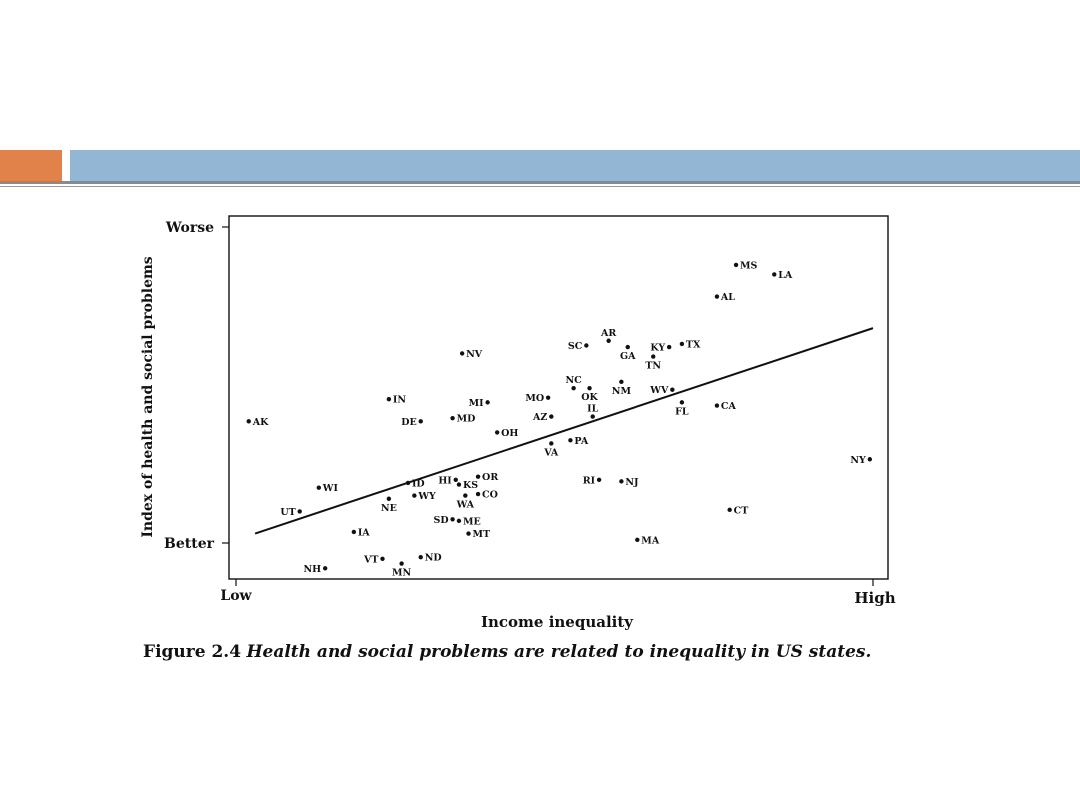  Describe the element at coordinates (682, 402) in the screenshot. I see `point-fl` at that location.